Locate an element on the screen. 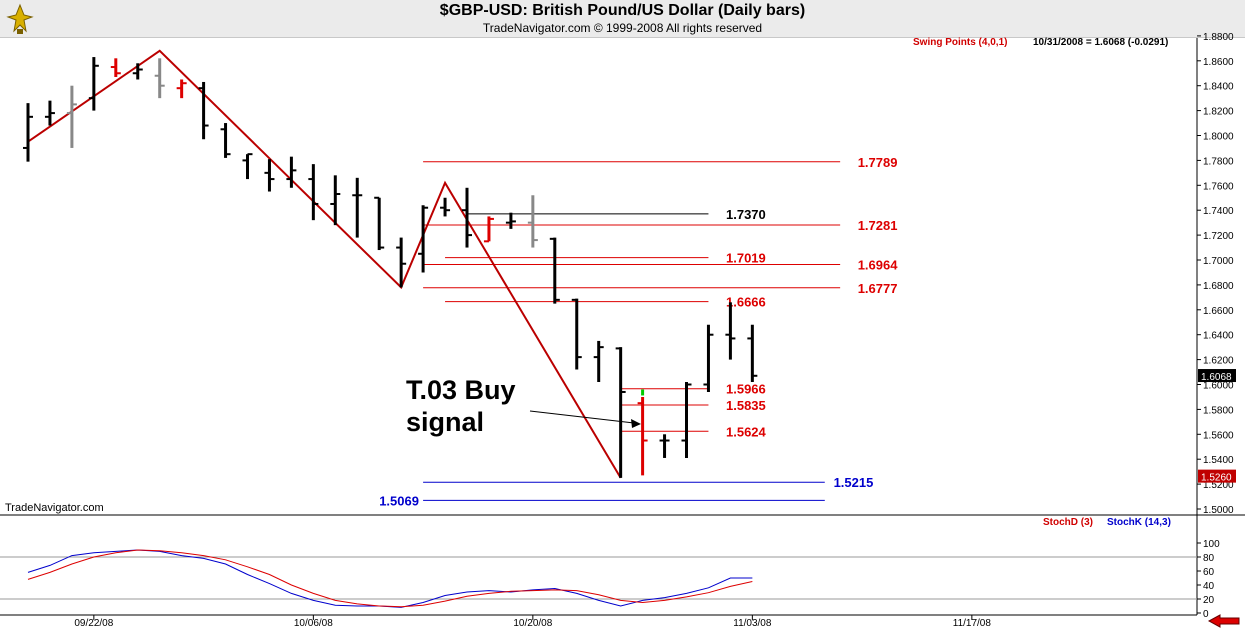 This screenshot has width=1245, height=631. price-tick-label: 1.7200 is located at coordinates (1218, 236).